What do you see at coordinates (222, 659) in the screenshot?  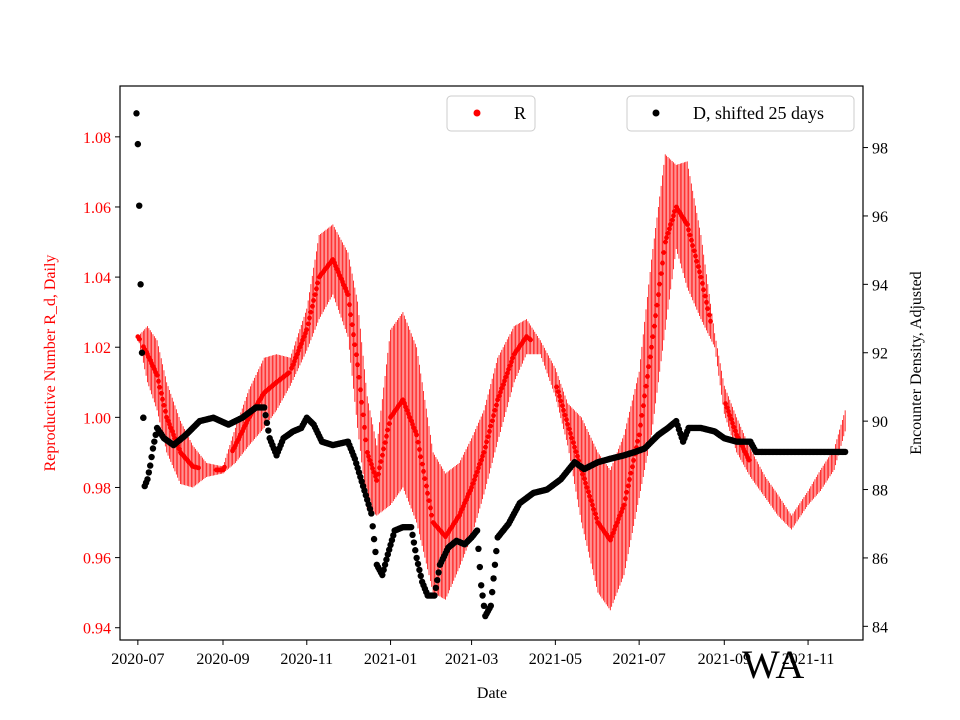 I see `x-tick-label: 2020-09` at bounding box center [222, 659].